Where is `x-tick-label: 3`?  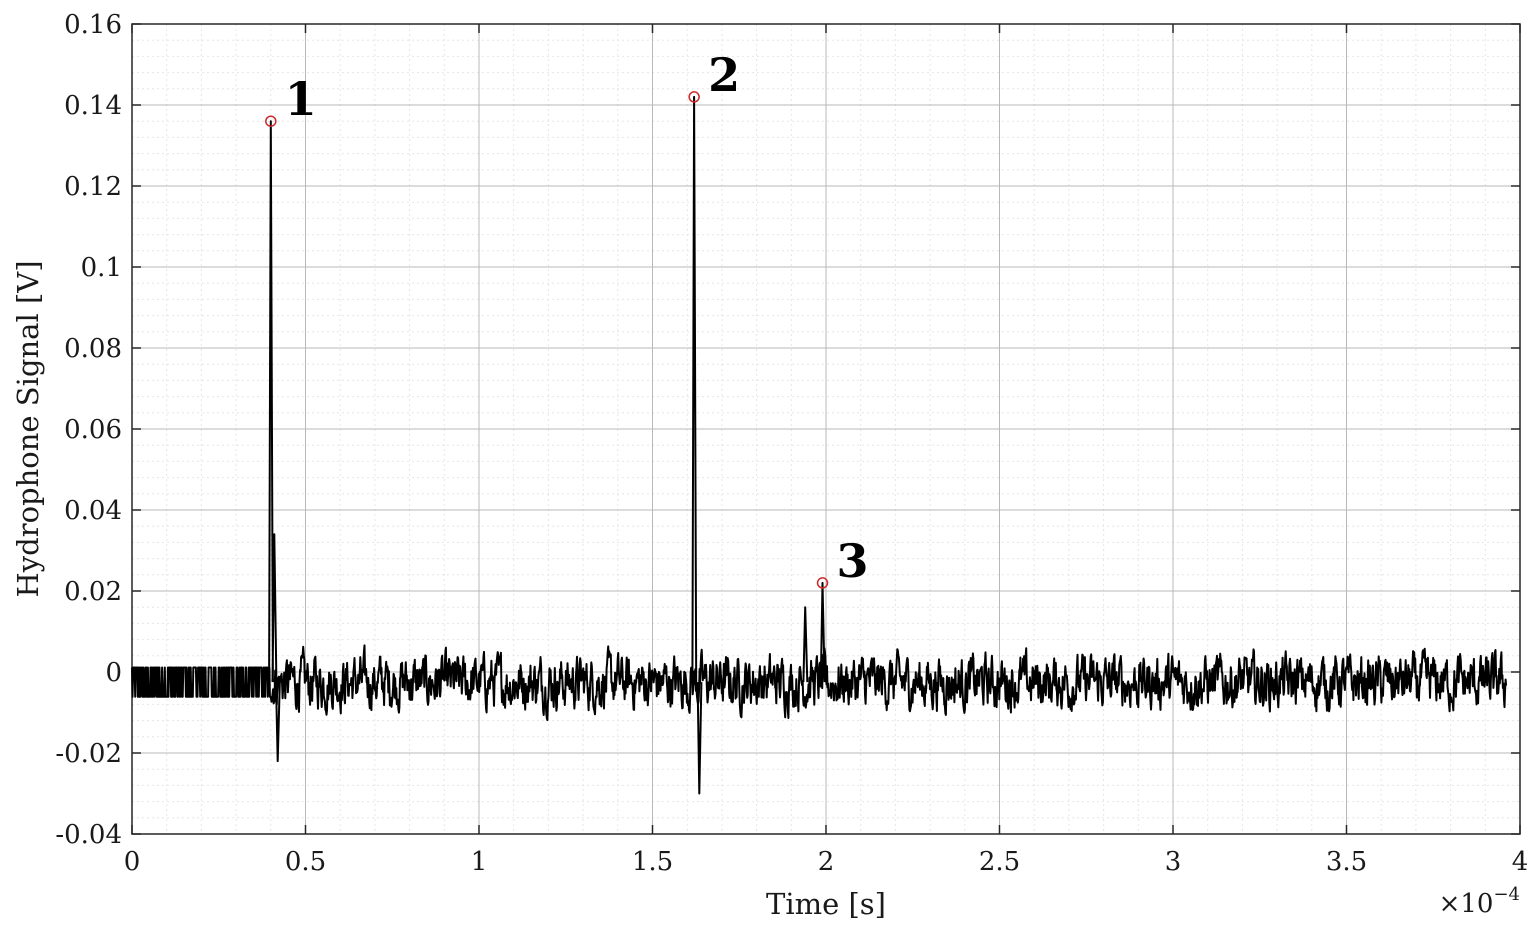
x-tick-label: 3 is located at coordinates (1173, 862).